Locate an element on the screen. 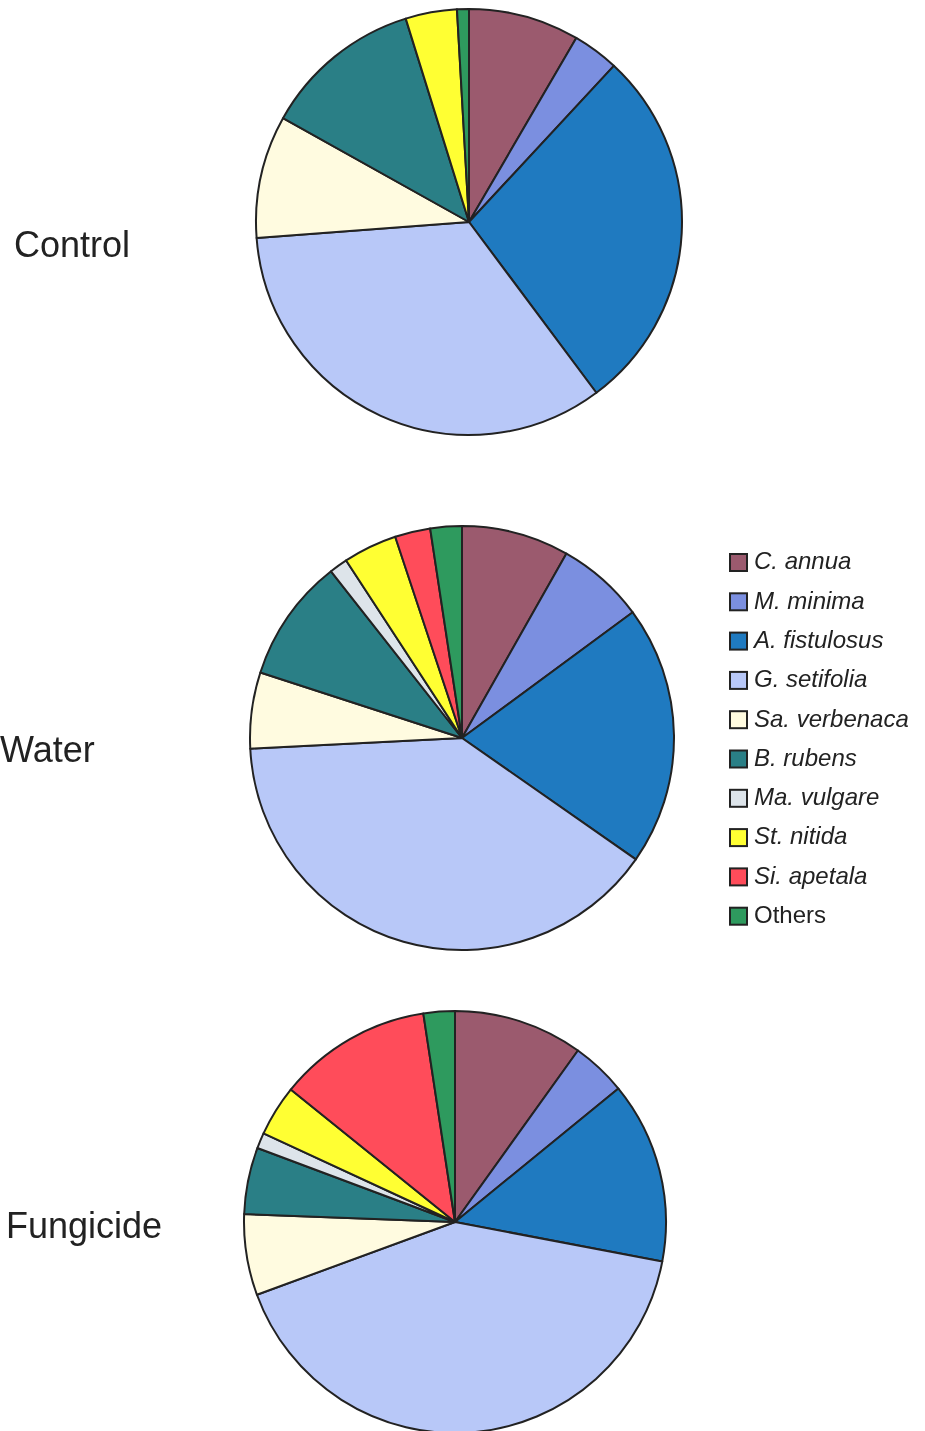  legend-label: G. setifolia is located at coordinates (811, 679).